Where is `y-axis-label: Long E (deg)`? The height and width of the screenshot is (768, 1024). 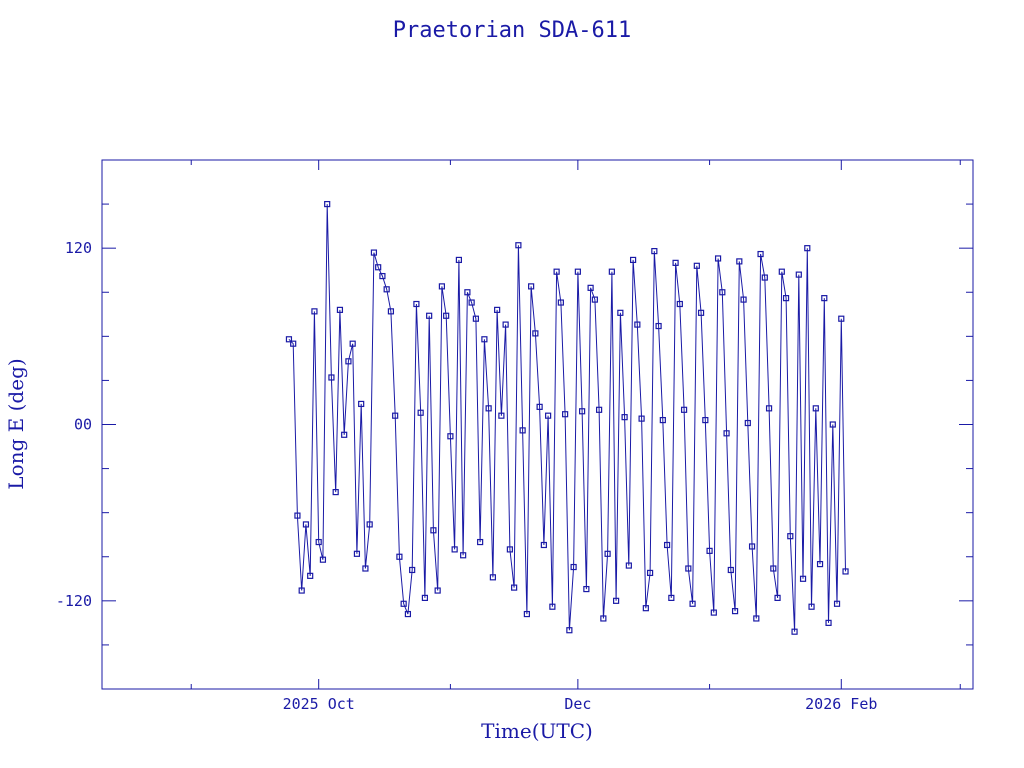 y-axis-label: Long E (deg) is located at coordinates (16, 423).